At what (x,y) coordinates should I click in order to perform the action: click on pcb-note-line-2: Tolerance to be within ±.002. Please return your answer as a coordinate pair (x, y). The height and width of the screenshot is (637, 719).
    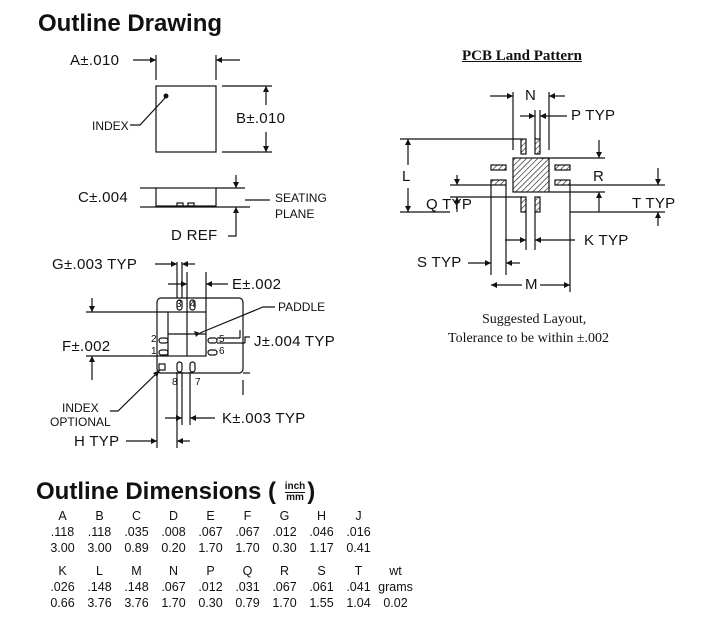
    Looking at the image, I should click on (529, 338).